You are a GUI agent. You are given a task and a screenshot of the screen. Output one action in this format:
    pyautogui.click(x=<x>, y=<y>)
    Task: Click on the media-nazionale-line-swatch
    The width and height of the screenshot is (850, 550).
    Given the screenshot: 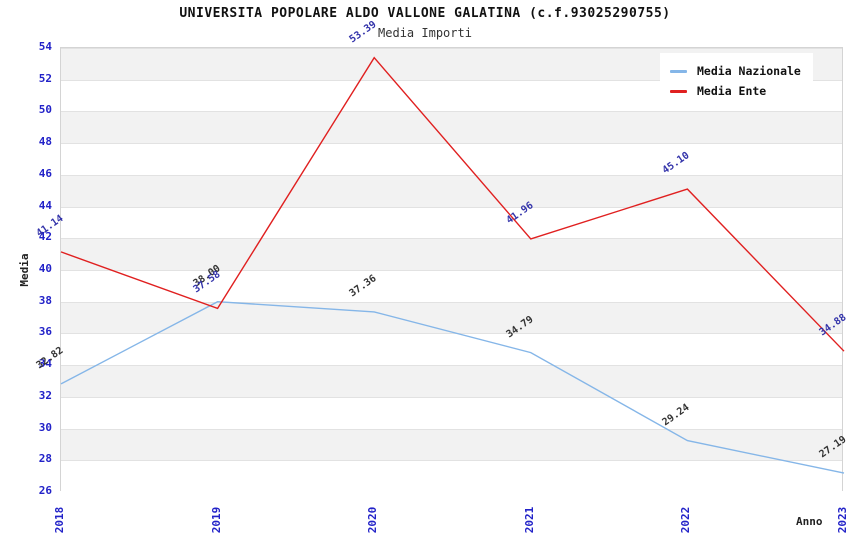 What is the action you would take?
    pyautogui.click(x=678, y=71)
    